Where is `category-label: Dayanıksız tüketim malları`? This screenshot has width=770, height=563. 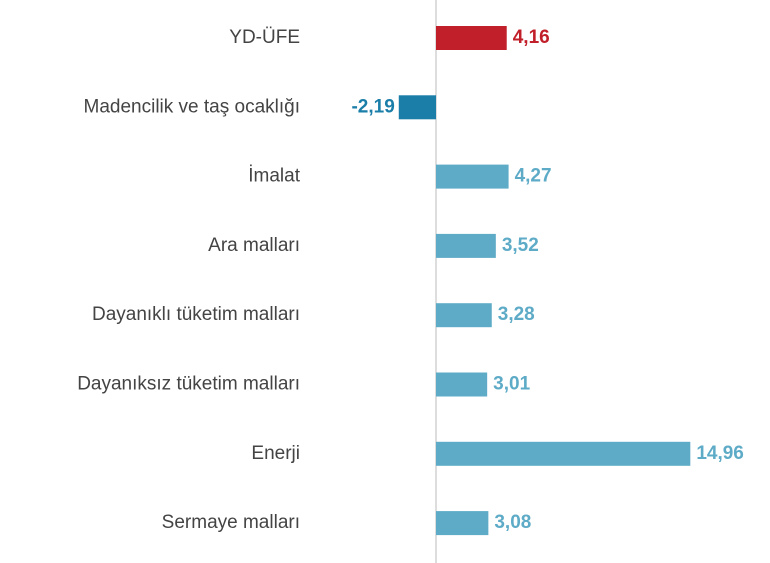
category-label: Dayanıksız tüketim malları is located at coordinates (188, 384).